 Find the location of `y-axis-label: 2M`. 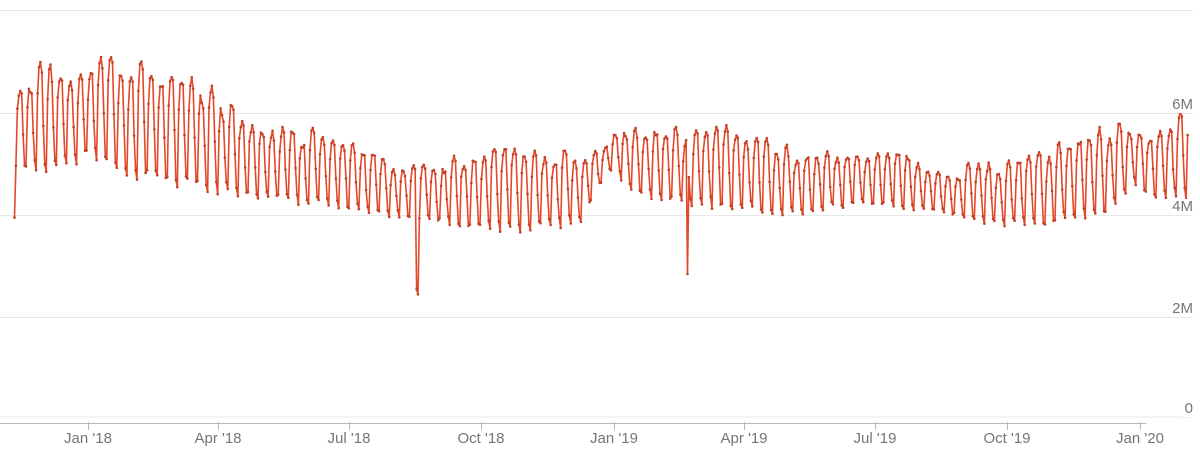

y-axis-label: 2M is located at coordinates (1181, 308).